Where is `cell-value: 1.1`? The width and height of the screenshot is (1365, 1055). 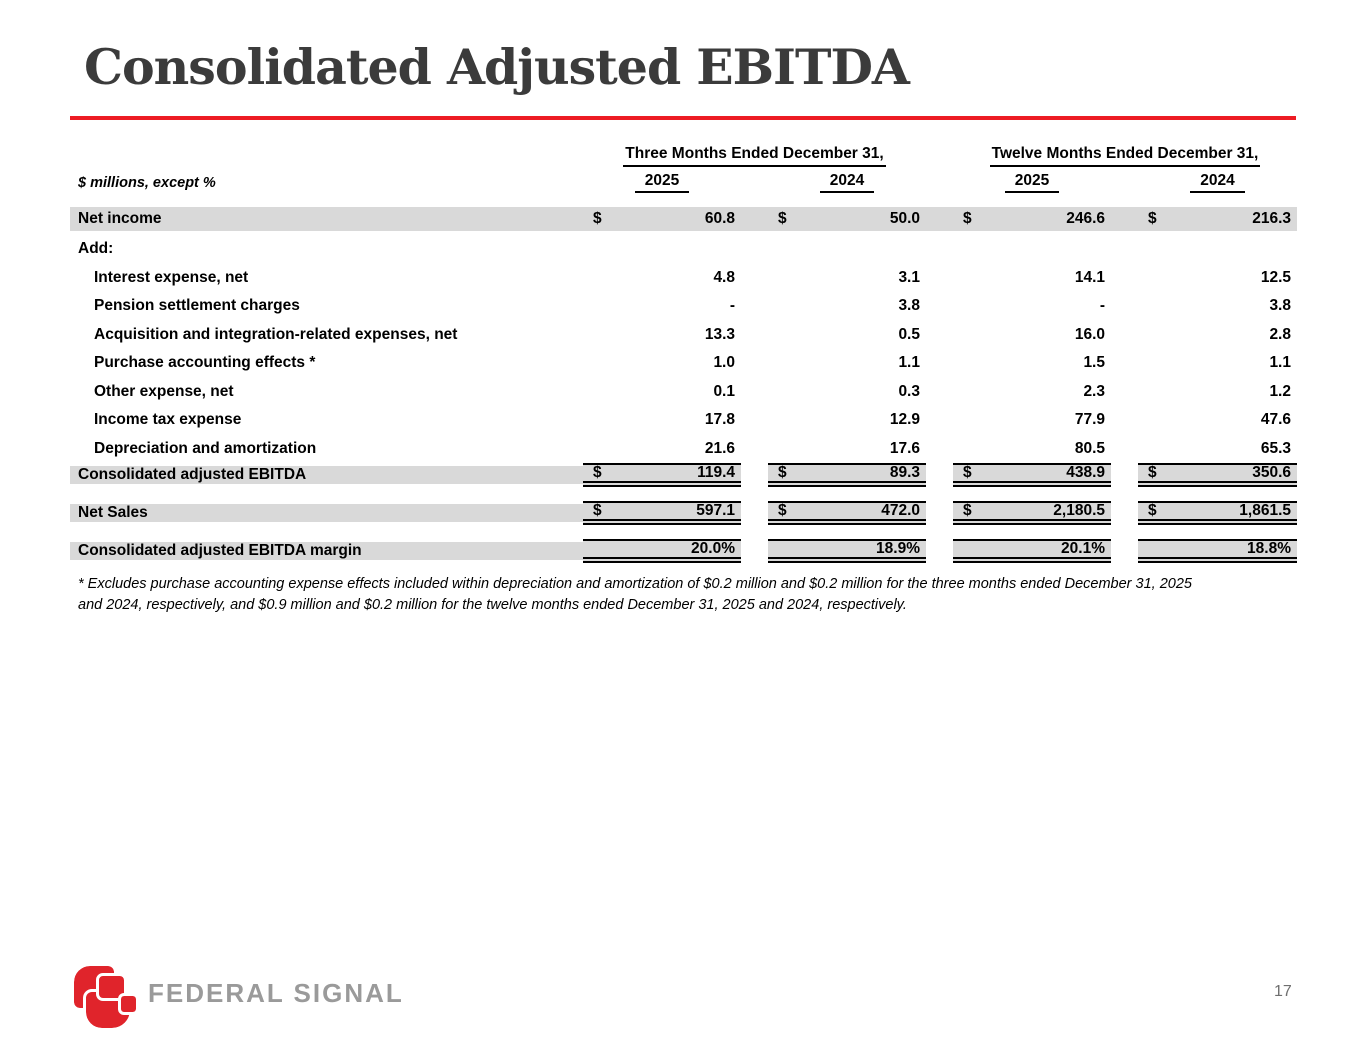 cell-value: 1.1 is located at coordinates (909, 363).